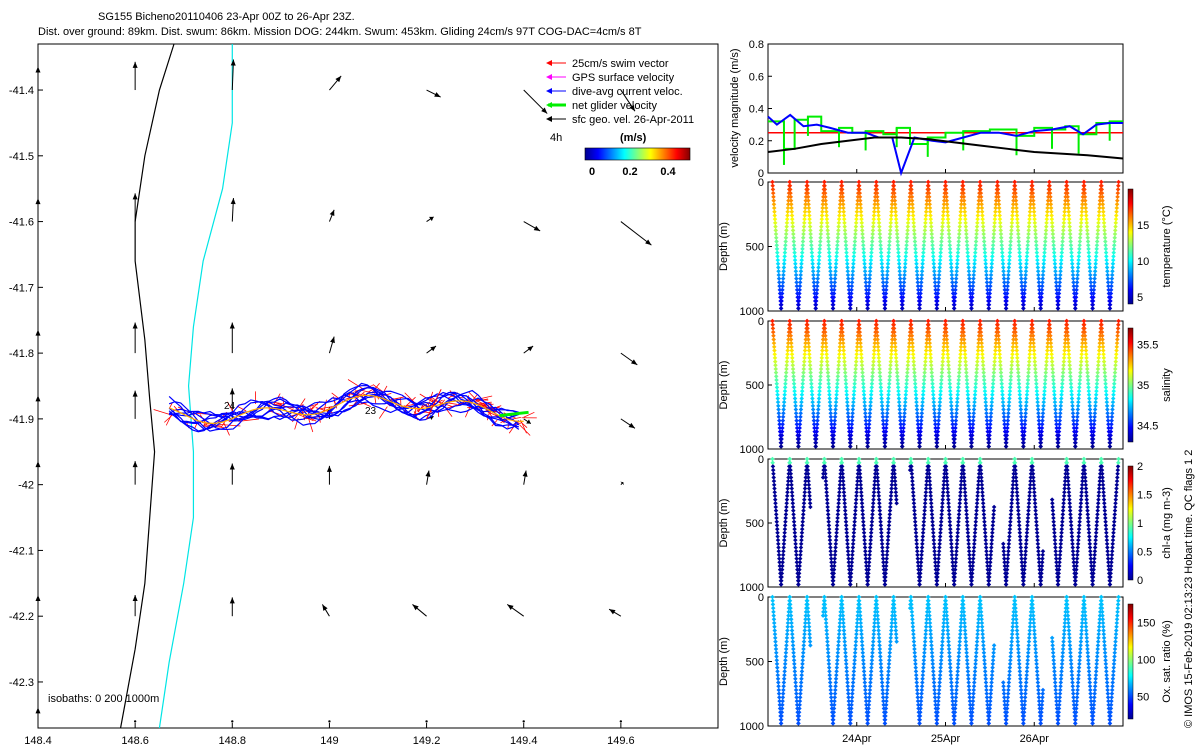 The image size is (1200, 750). Describe the element at coordinates (1143, 698) in the screenshot. I see `profile-colorbar-tick: 50` at that location.